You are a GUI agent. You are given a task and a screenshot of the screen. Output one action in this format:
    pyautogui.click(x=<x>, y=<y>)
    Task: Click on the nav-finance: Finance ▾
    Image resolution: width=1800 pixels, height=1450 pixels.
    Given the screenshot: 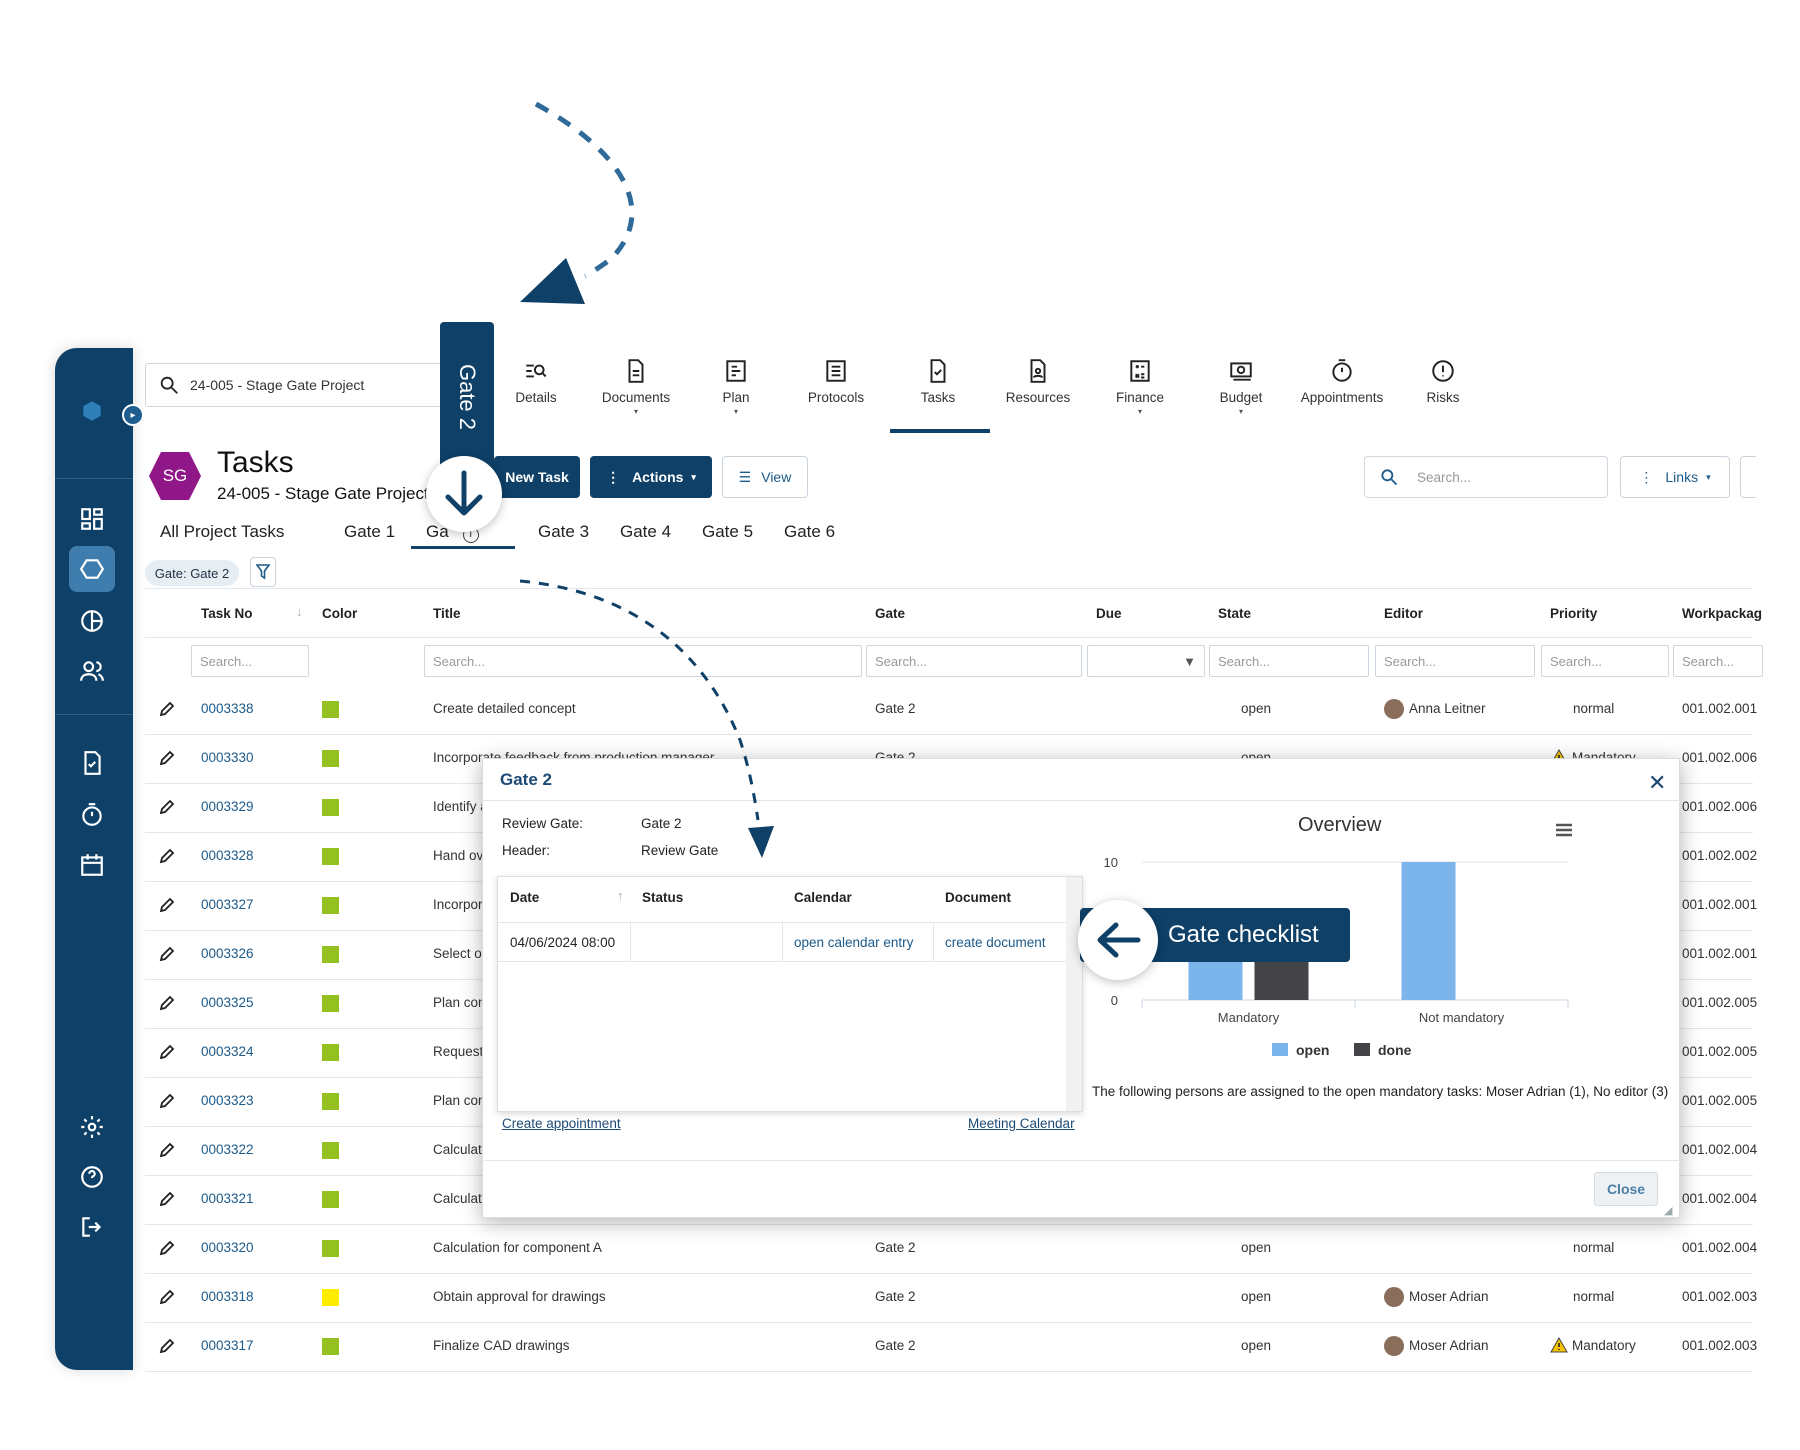 What is the action you would take?
    pyautogui.click(x=1140, y=387)
    